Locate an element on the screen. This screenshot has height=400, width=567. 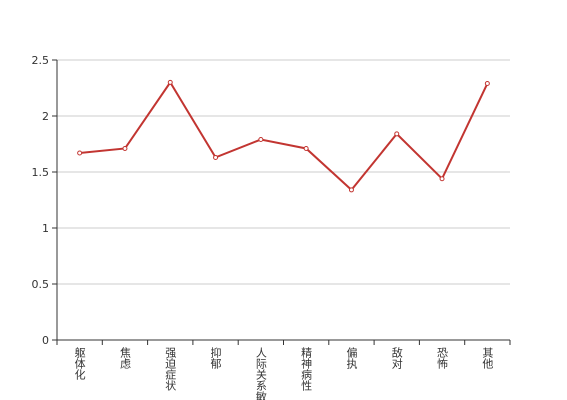
x-tick-label: 躯体化 is located at coordinates (79, 364).